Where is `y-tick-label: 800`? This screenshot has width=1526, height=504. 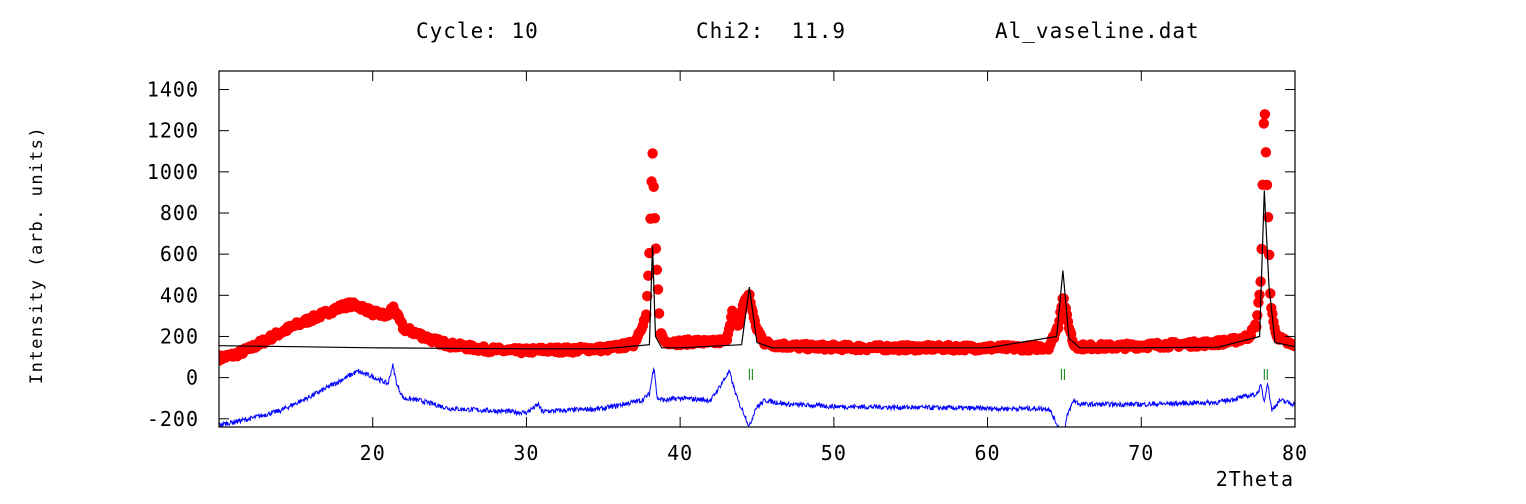 y-tick-label: 800 is located at coordinates (179, 213).